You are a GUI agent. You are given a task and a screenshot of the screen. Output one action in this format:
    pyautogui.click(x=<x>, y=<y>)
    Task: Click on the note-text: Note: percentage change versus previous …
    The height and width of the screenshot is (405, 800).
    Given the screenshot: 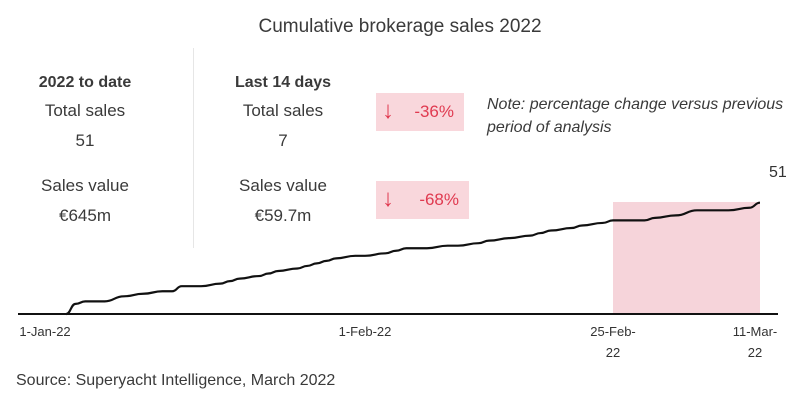 What is the action you would take?
    pyautogui.click(x=635, y=116)
    